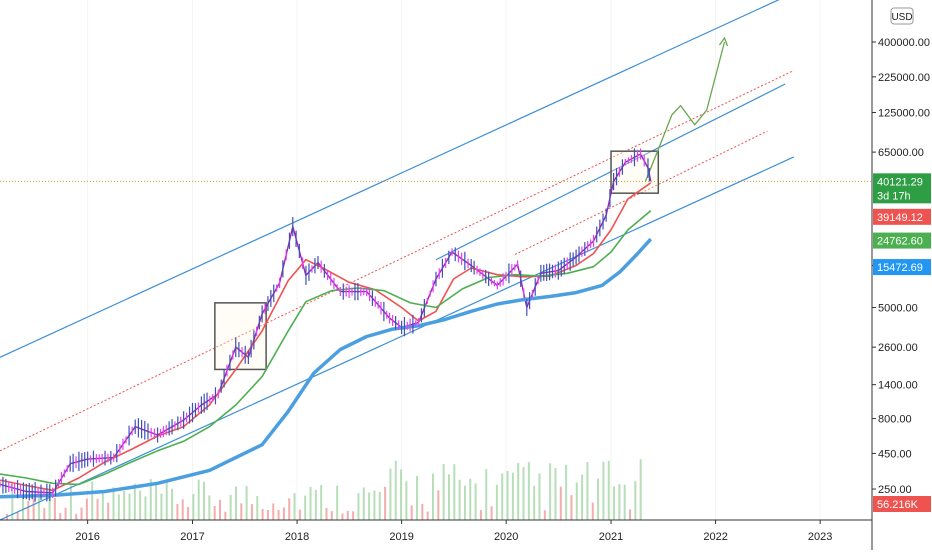 The height and width of the screenshot is (555, 932). I want to click on price-tag-subtext: 3d 17h, so click(894, 196).